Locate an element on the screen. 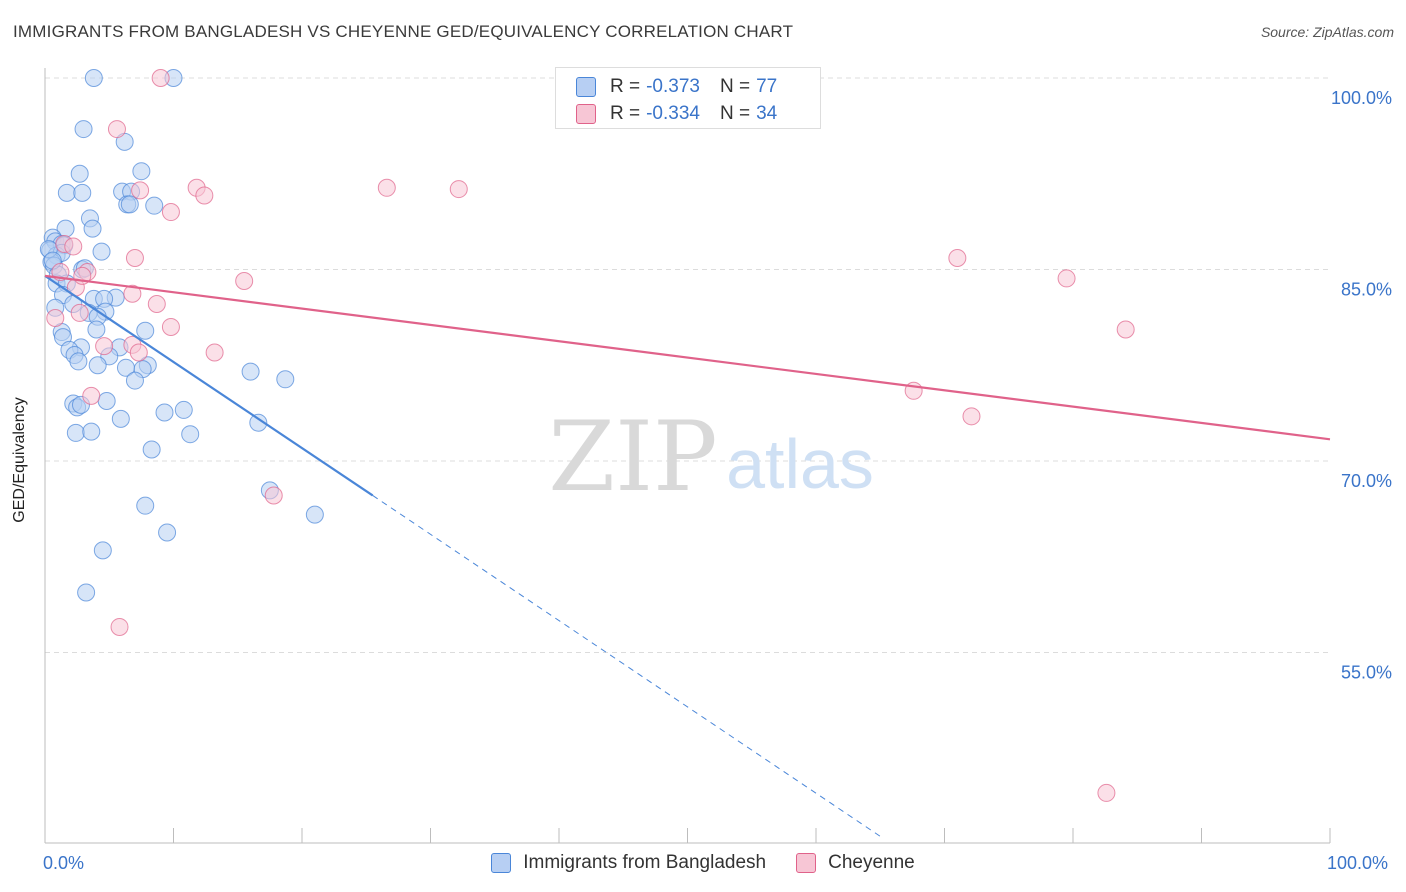 Image resolution: width=1406 pixels, height=892 pixels. legend-label-cheyenne: Cheyenne is located at coordinates (871, 862).